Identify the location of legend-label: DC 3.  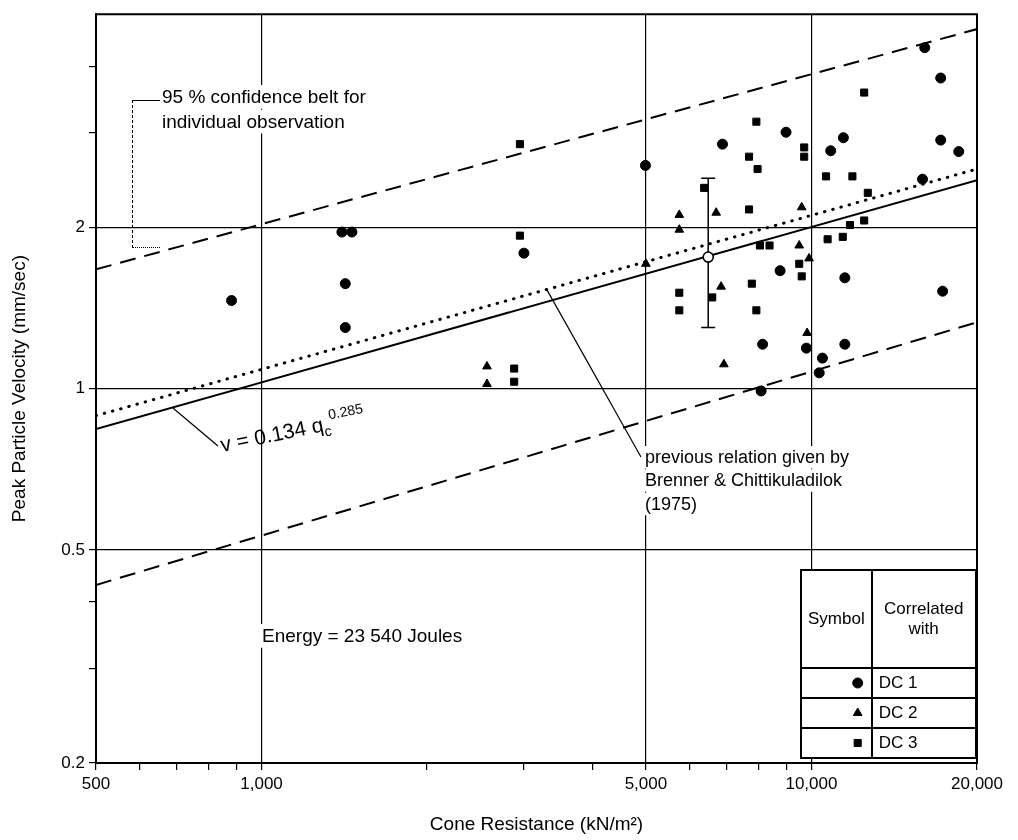
(923, 743).